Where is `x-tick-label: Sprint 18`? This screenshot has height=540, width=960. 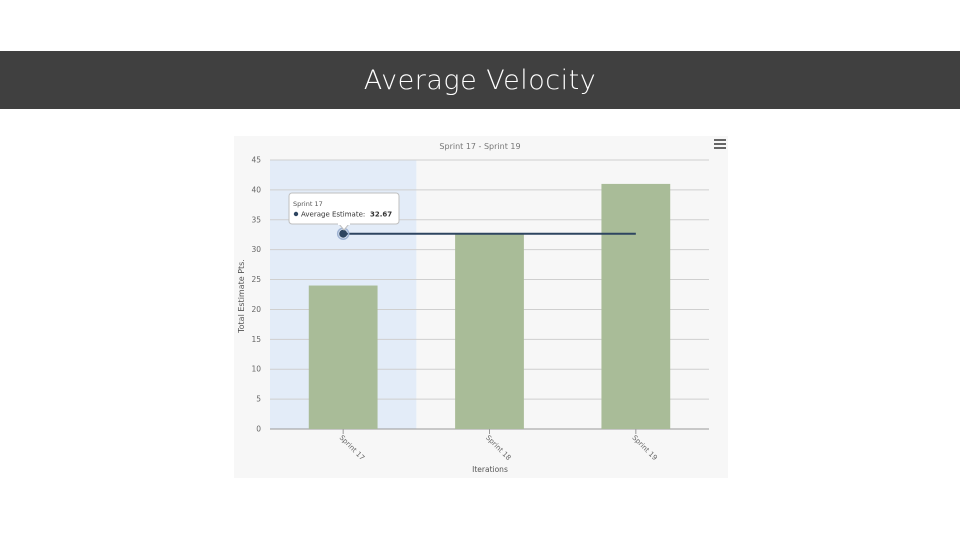
x-tick-label: Sprint 18 is located at coordinates (498, 448).